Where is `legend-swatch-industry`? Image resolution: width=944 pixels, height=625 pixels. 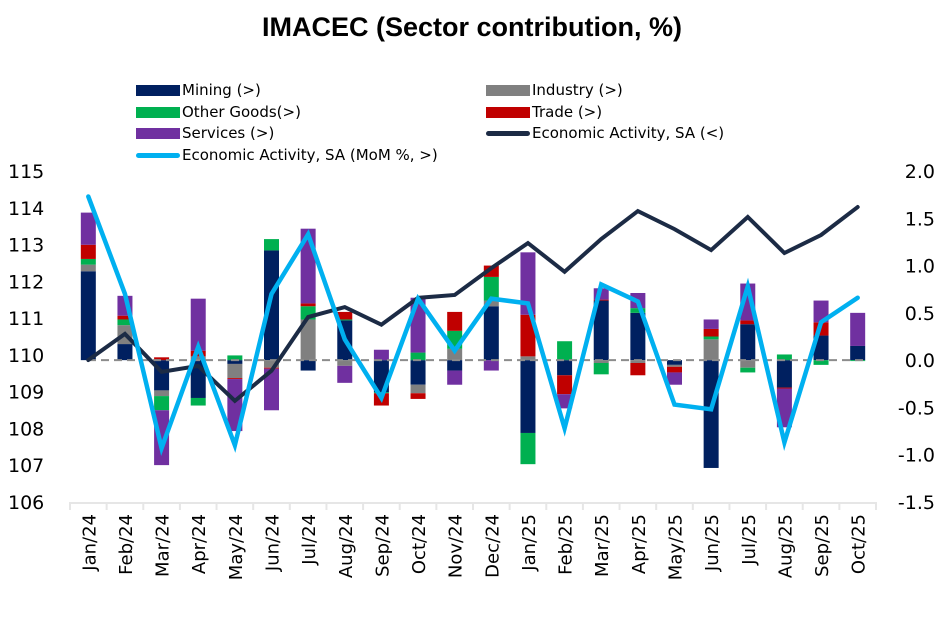 legend-swatch-industry is located at coordinates (508, 90).